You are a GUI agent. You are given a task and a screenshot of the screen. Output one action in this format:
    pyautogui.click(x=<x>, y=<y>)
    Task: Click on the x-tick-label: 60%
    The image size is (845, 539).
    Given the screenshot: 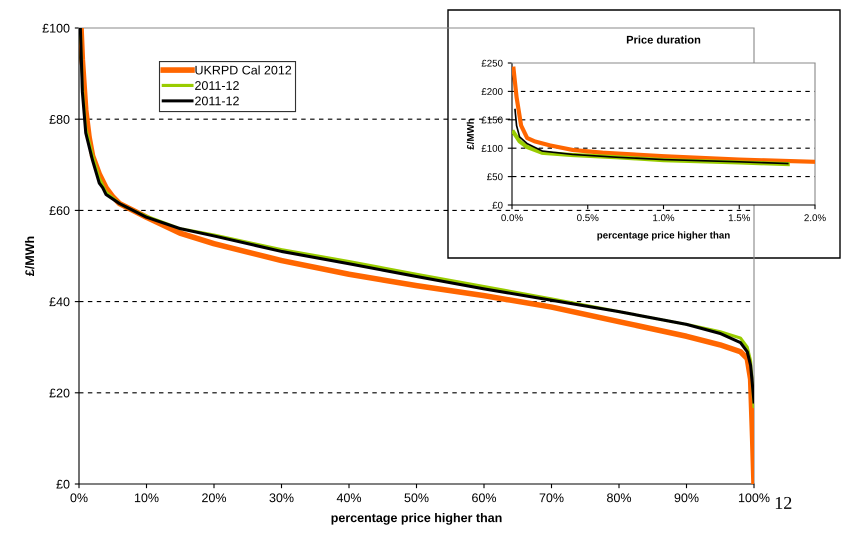 What is the action you would take?
    pyautogui.click(x=484, y=497)
    